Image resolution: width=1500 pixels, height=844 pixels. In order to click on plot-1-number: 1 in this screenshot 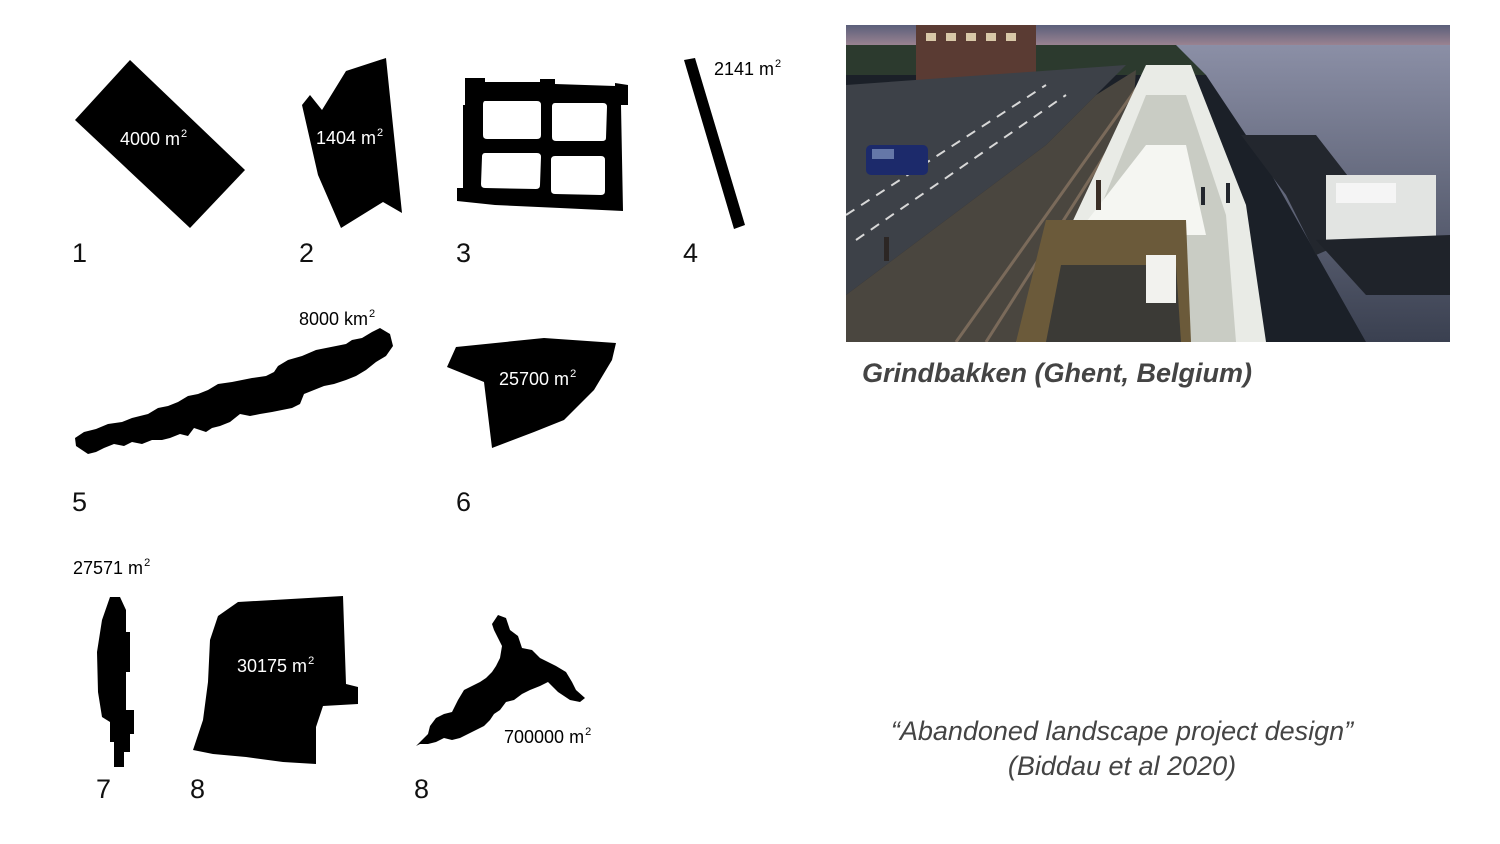, I will do `click(80, 253)`.